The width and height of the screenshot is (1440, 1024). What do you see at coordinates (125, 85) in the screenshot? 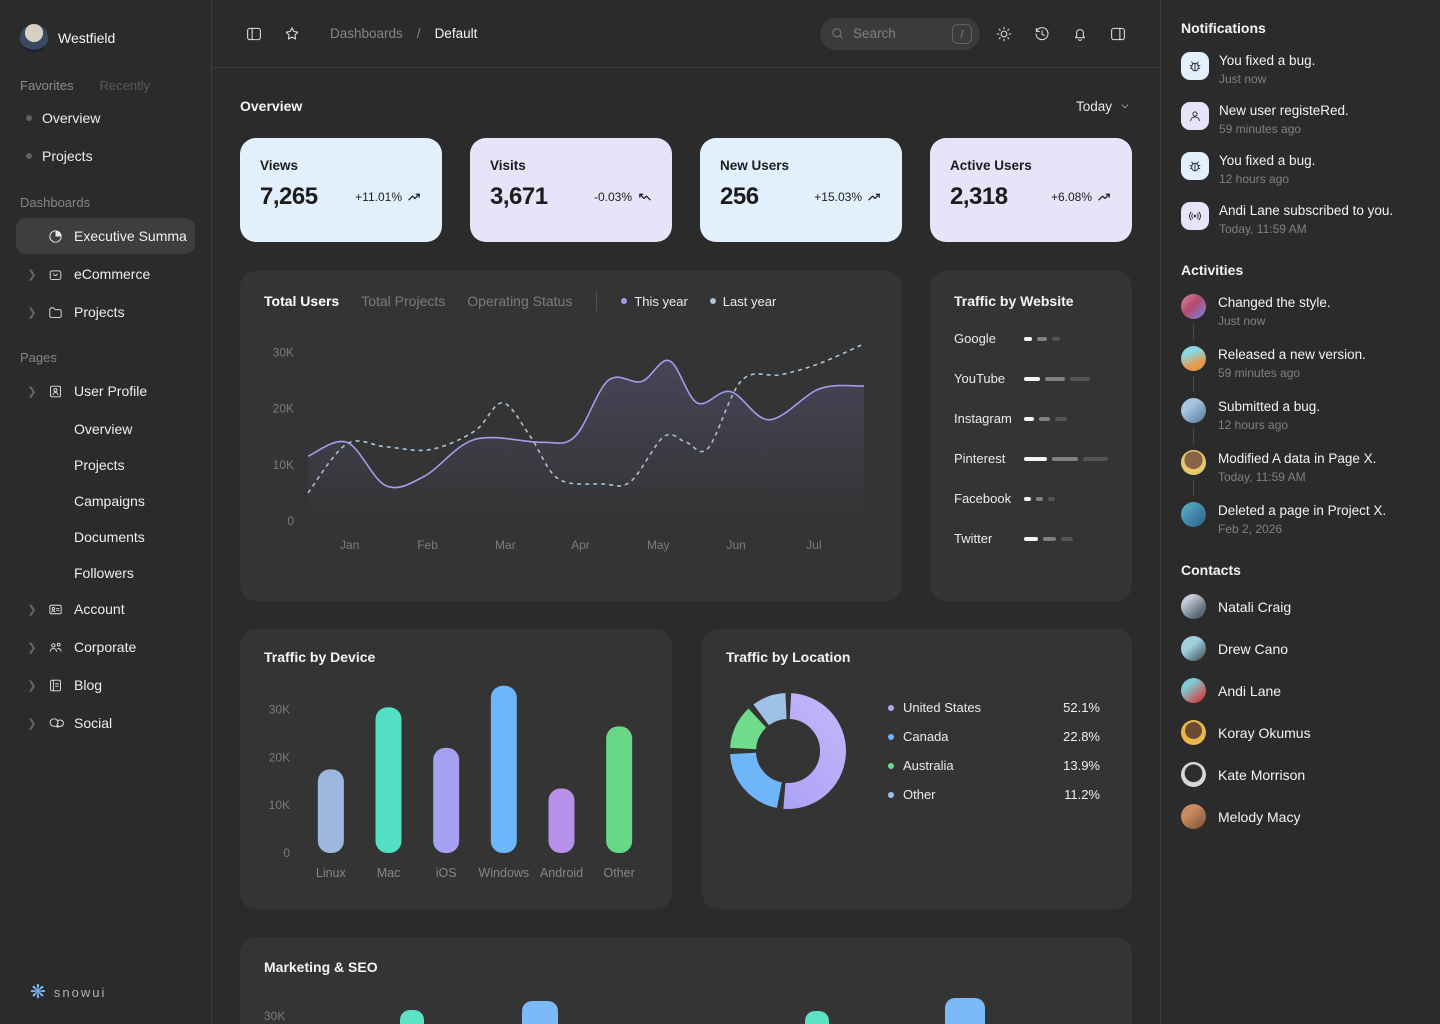
I see `tab-recently: Recently` at bounding box center [125, 85].